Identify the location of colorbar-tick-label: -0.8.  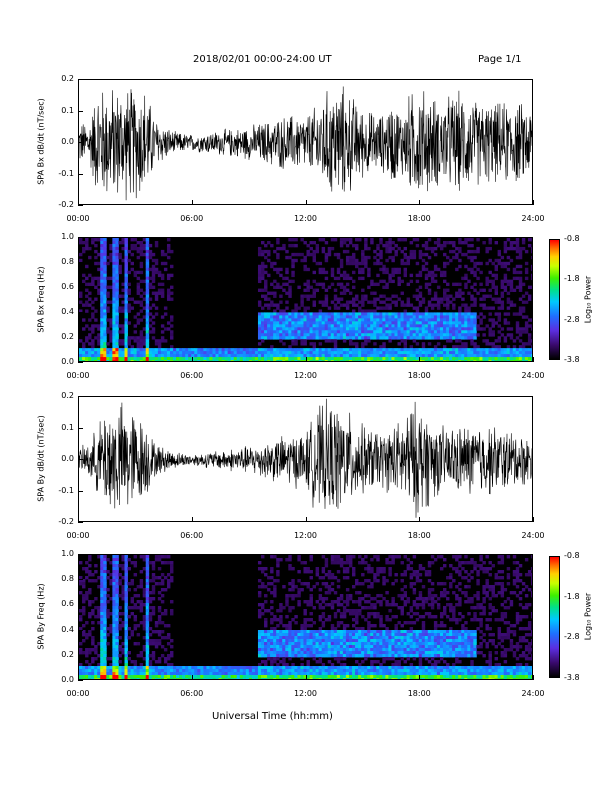
(572, 555).